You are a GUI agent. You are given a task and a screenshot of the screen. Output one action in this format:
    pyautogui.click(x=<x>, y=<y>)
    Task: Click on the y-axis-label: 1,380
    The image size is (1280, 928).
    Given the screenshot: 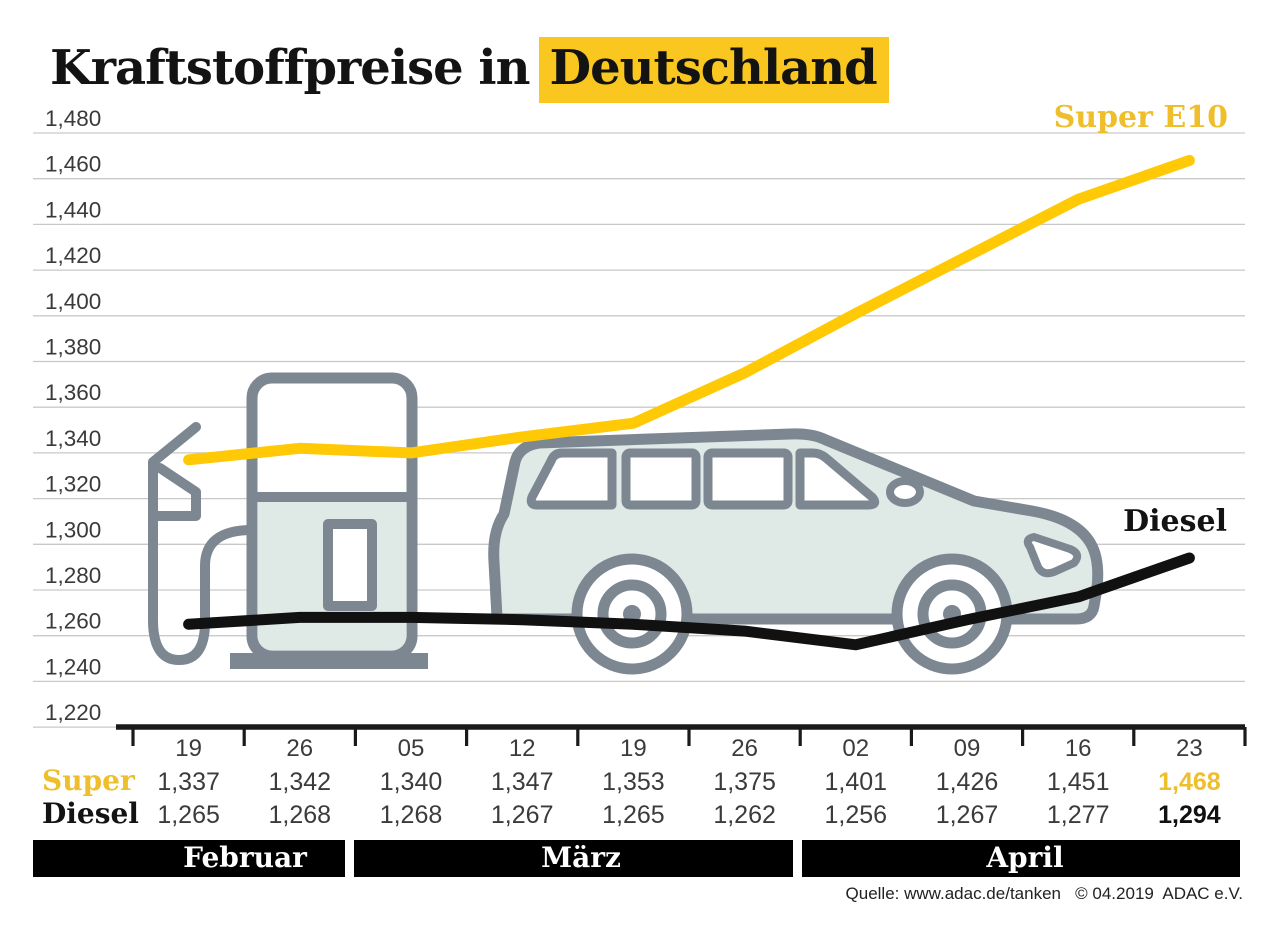 What is the action you would take?
    pyautogui.click(x=73, y=347)
    